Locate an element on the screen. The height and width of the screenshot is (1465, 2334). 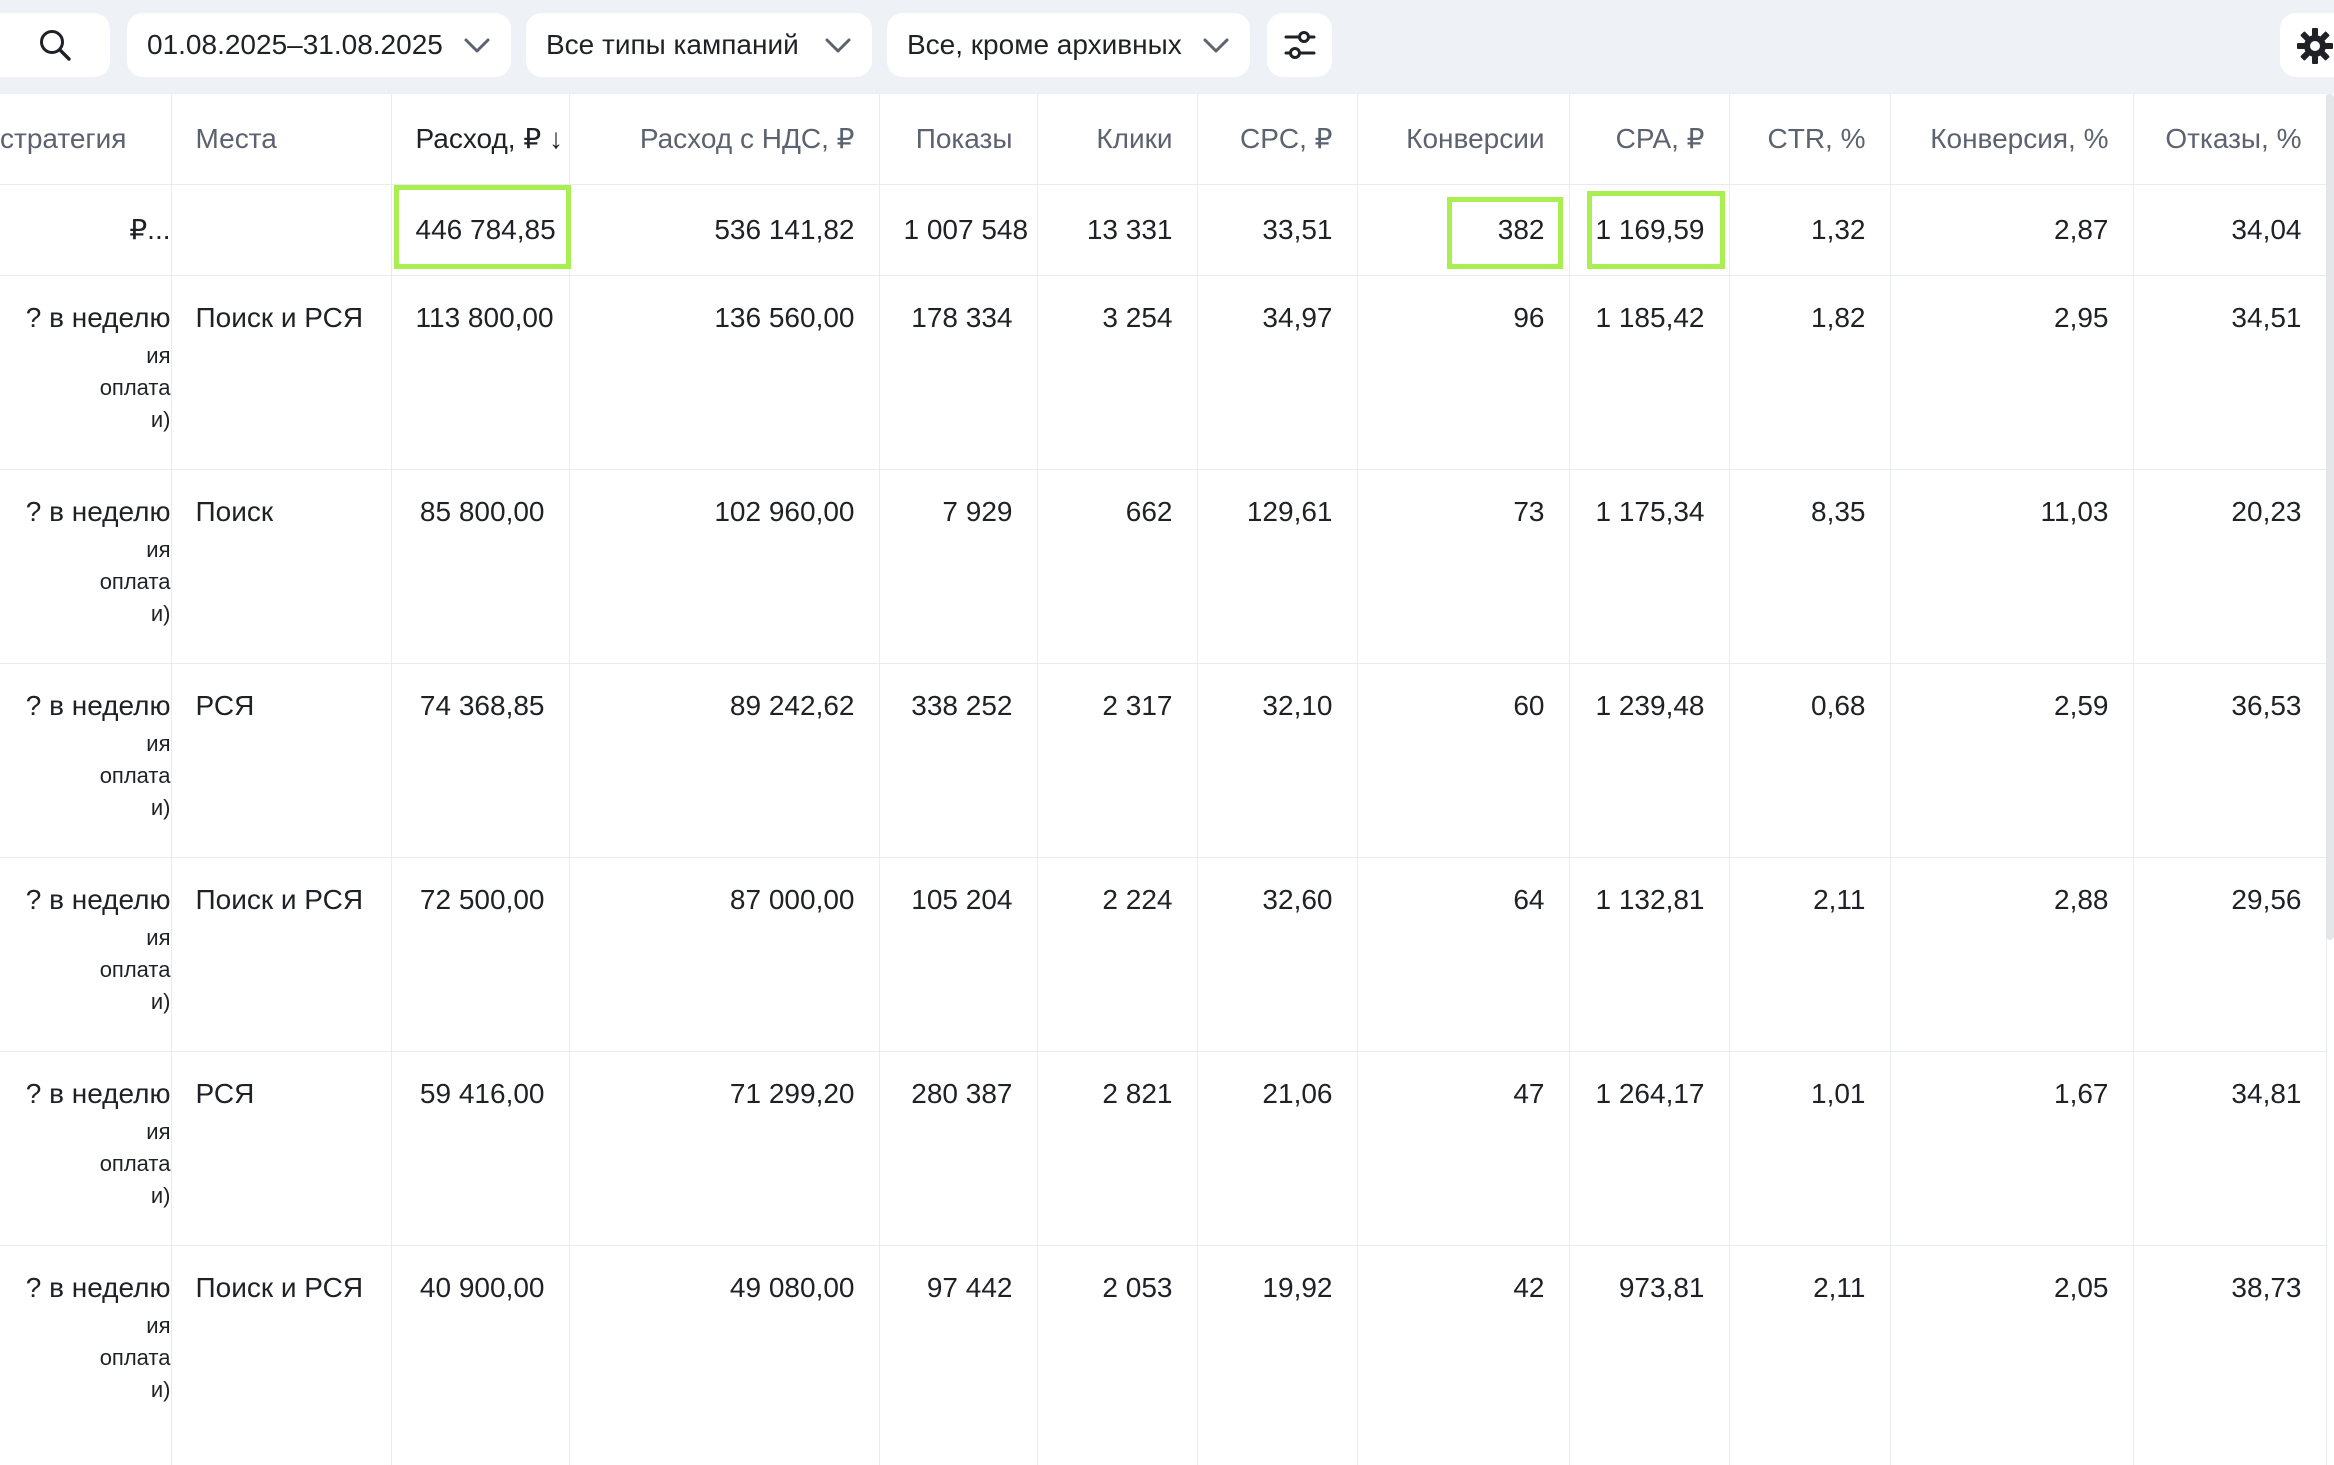
total-spend-vat: 536 141,82 is located at coordinates (724, 230).